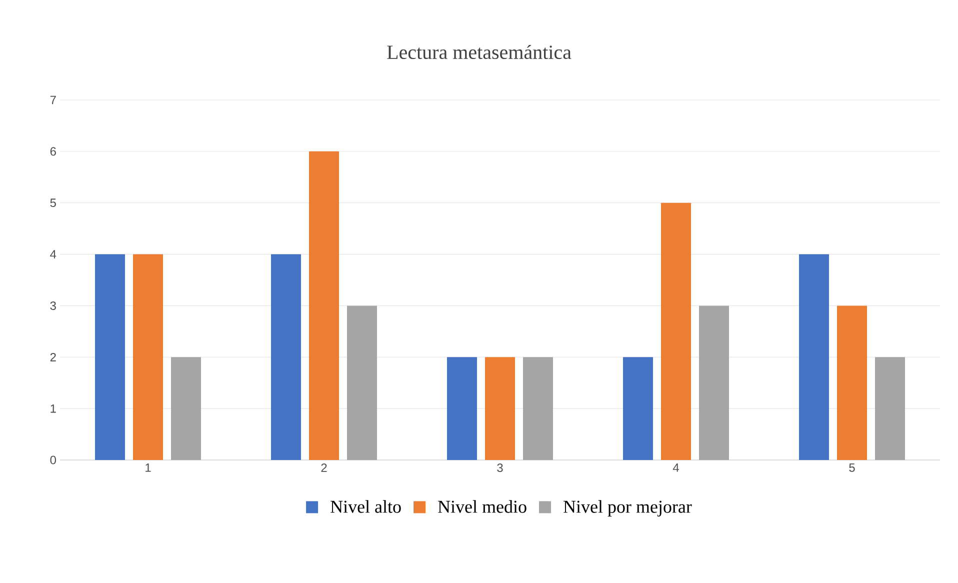 This screenshot has height=583, width=958. What do you see at coordinates (53, 408) in the screenshot?
I see `y-tick-label: 1` at bounding box center [53, 408].